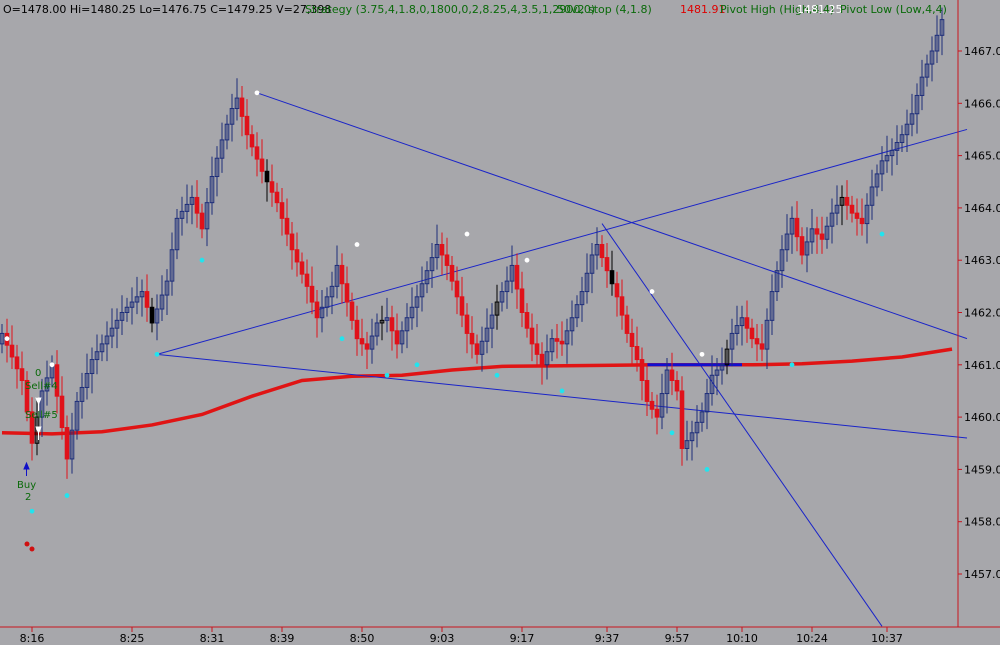 The width and height of the screenshot is (1000, 645). I want to click on pivot-high-marker, so click(257, 93).